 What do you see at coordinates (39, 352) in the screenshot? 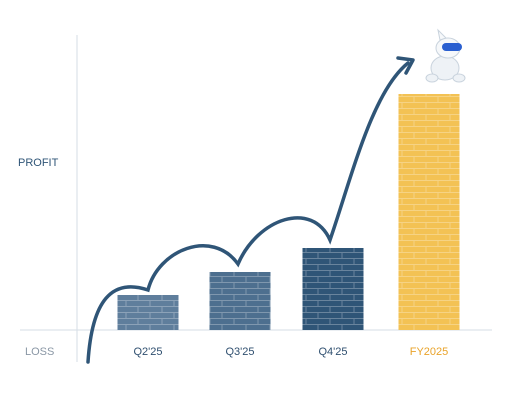
I see `loss-label: LOSS` at bounding box center [39, 352].